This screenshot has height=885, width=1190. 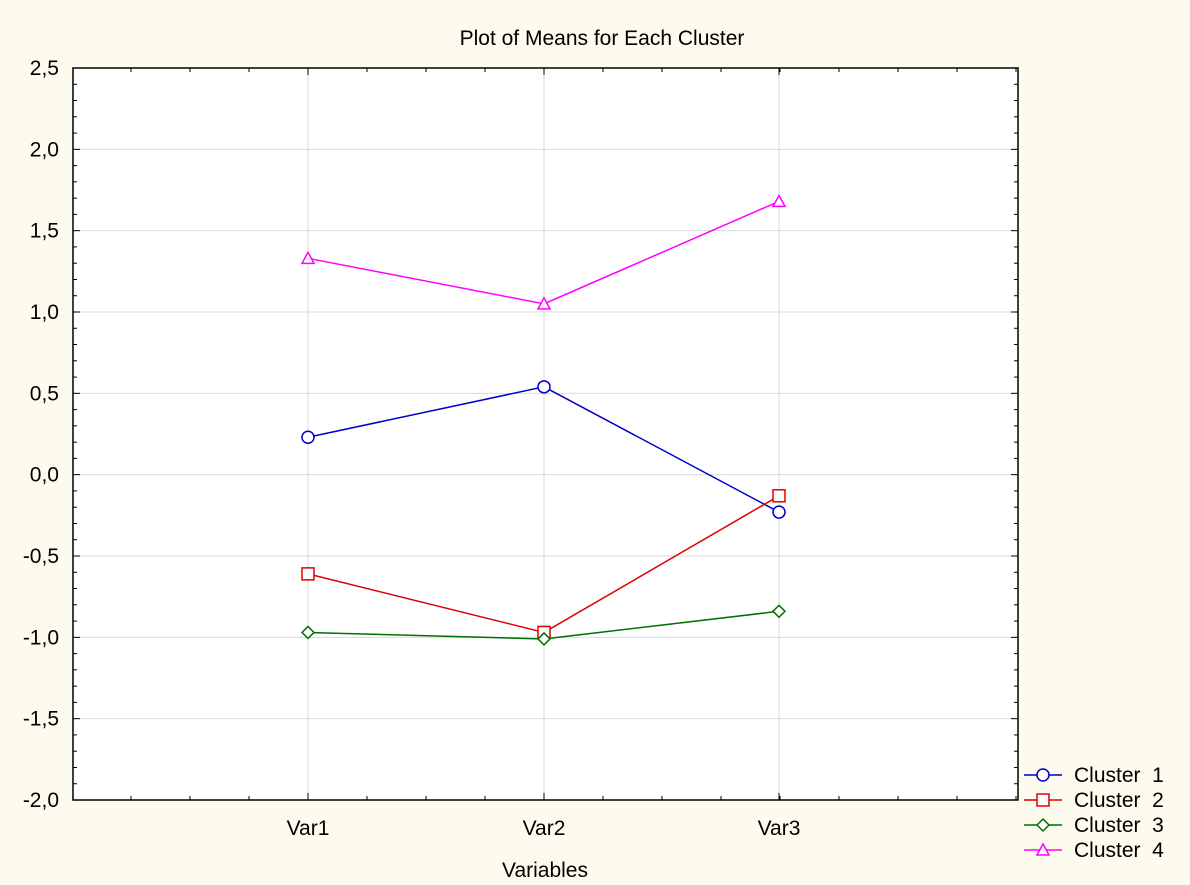 I want to click on x-axis-title: Variables, so click(x=545, y=870).